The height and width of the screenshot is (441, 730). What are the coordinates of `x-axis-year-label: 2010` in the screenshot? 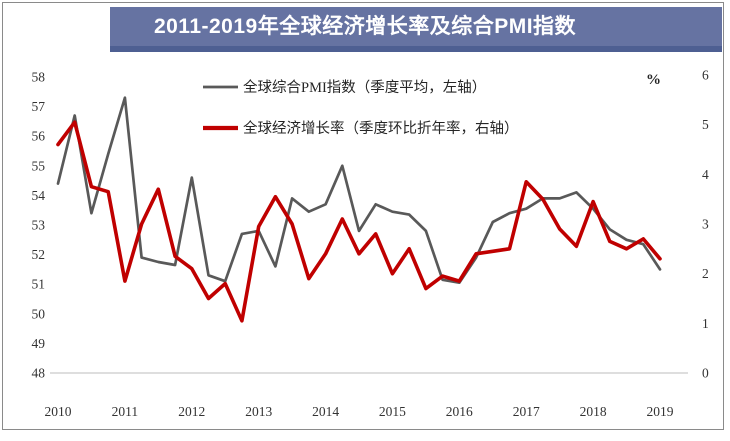 It's located at (58, 411).